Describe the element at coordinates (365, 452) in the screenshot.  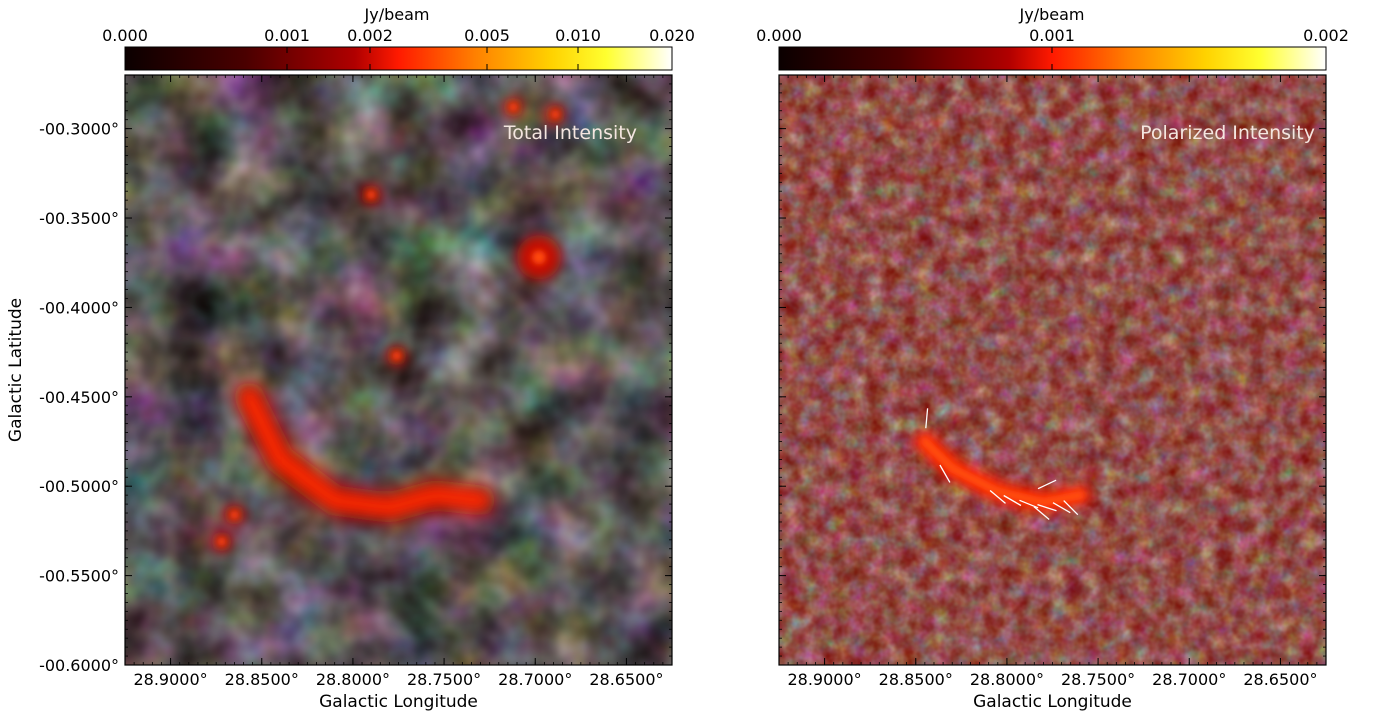
I see `snr-shell-arc` at that location.